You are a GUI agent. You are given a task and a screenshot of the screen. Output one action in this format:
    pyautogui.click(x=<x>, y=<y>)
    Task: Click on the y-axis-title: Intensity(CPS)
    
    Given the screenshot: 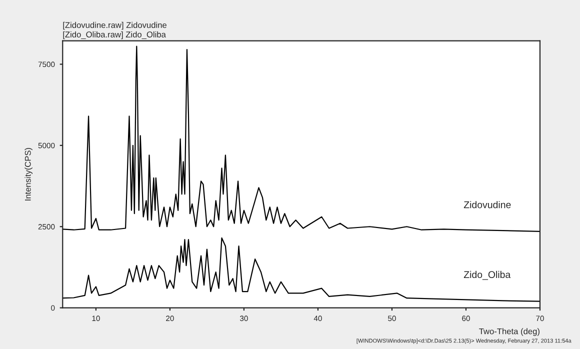 What is the action you would take?
    pyautogui.click(x=28, y=174)
    